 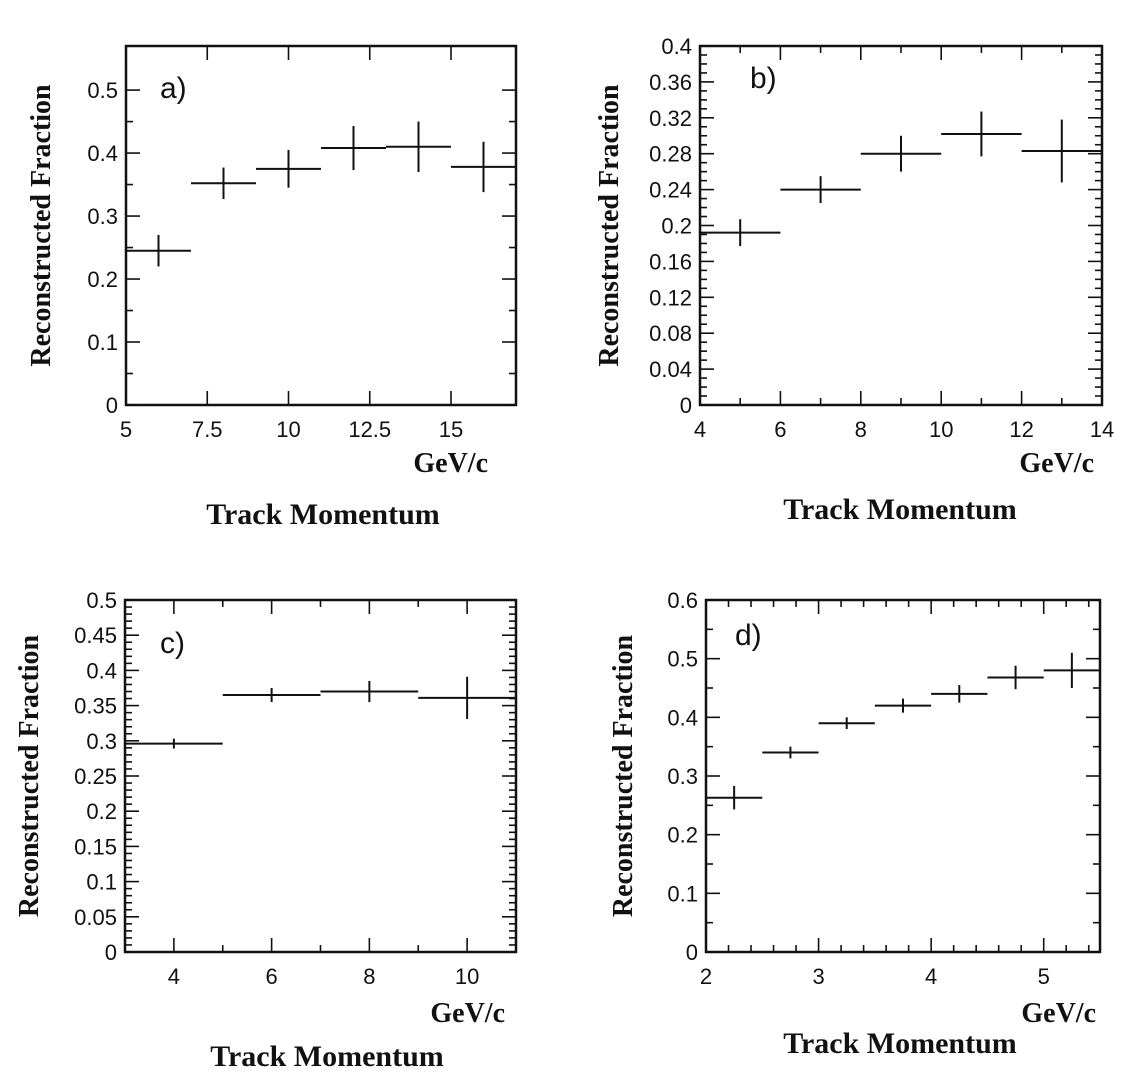 I want to click on x-tick-label: 14, so click(x=1102, y=429).